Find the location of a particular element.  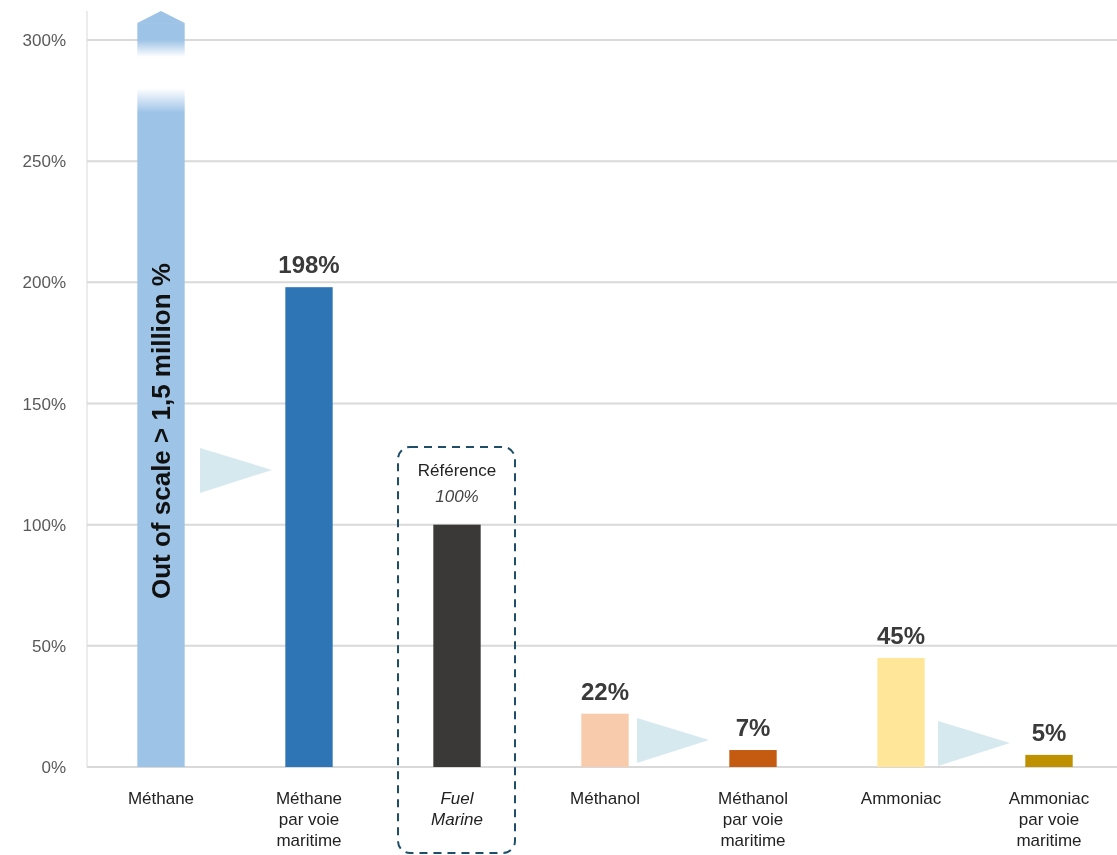

x-tick-label: Méthane is located at coordinates (161, 798).